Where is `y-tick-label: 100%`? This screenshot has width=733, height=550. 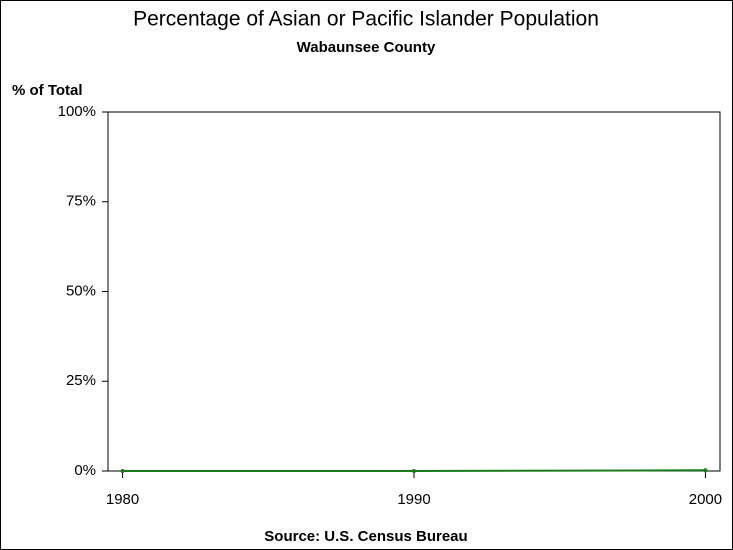 y-tick-label: 100% is located at coordinates (77, 111).